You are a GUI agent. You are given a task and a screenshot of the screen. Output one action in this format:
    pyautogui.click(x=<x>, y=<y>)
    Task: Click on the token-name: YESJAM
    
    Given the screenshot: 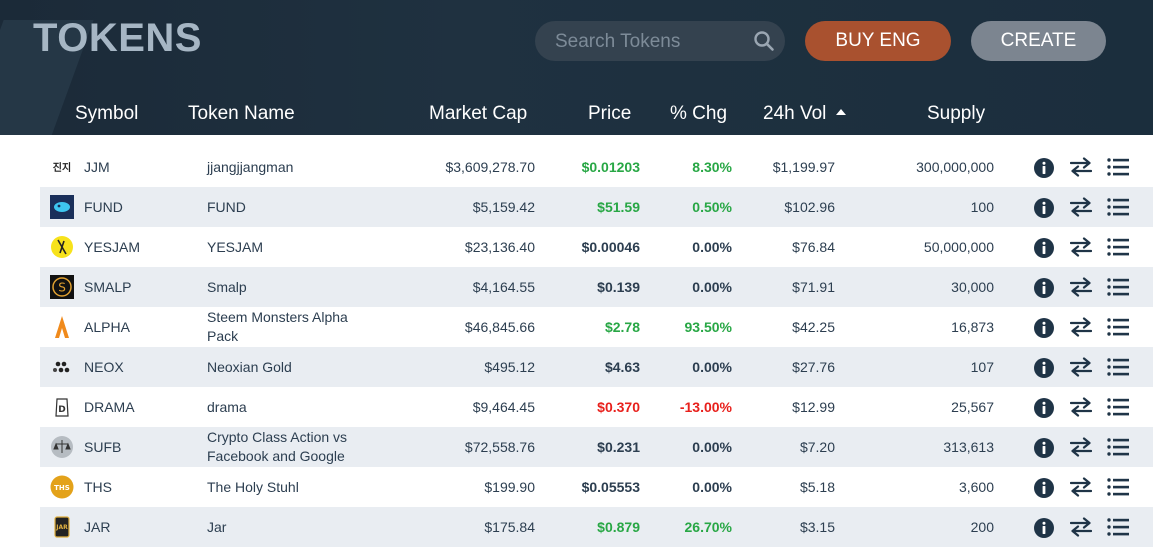 What is the action you would take?
    pyautogui.click(x=235, y=246)
    